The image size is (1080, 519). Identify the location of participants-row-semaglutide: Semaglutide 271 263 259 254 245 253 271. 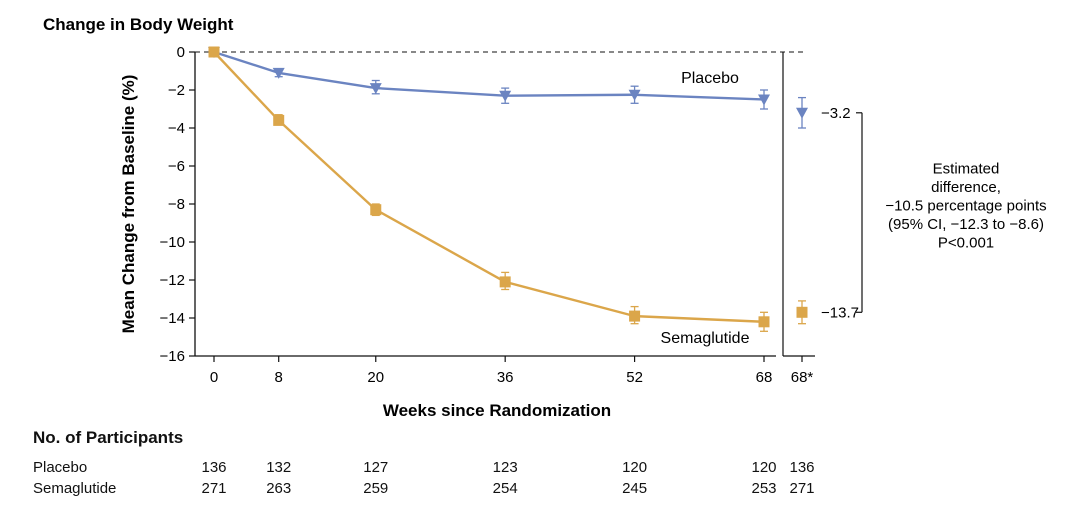
(540, 490).